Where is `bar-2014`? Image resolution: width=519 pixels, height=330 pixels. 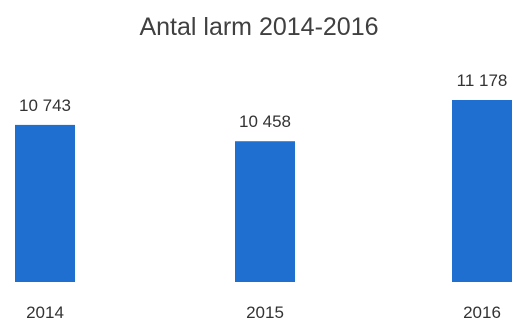
bar-2014 is located at coordinates (45, 203).